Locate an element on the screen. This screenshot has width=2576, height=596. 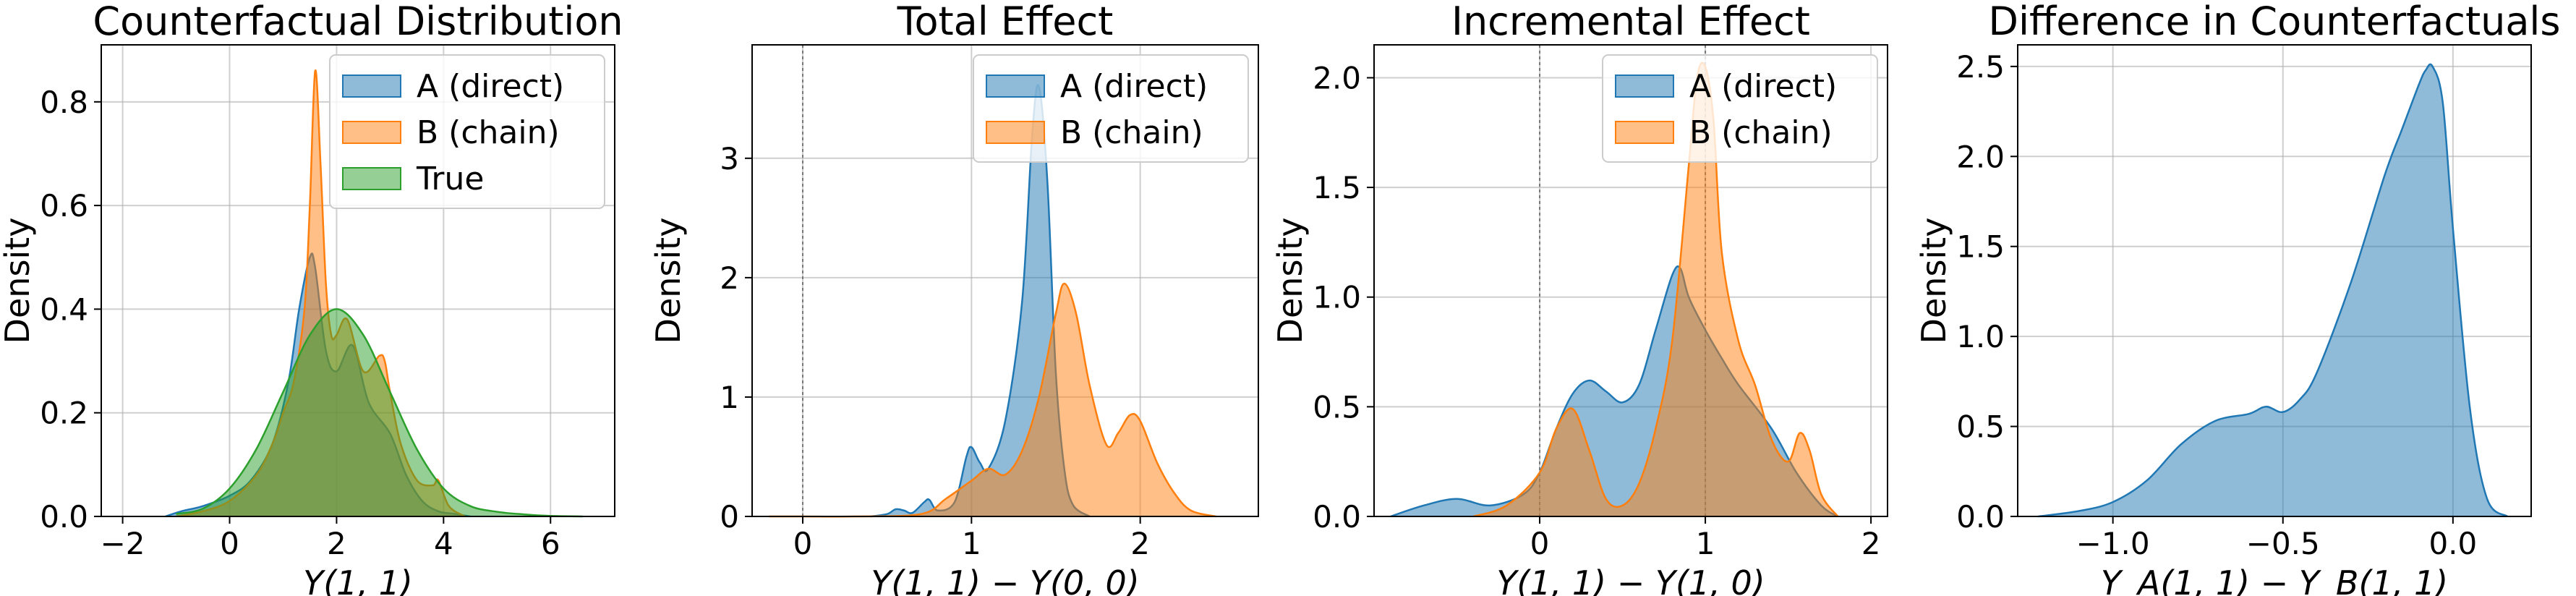
density-area-a is located at coordinates (980, 300).